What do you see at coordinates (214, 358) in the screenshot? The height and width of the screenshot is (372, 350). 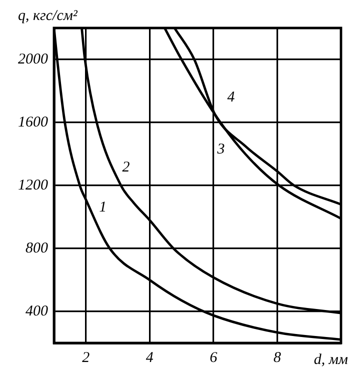 I see `x-tick-label: 6` at bounding box center [214, 358].